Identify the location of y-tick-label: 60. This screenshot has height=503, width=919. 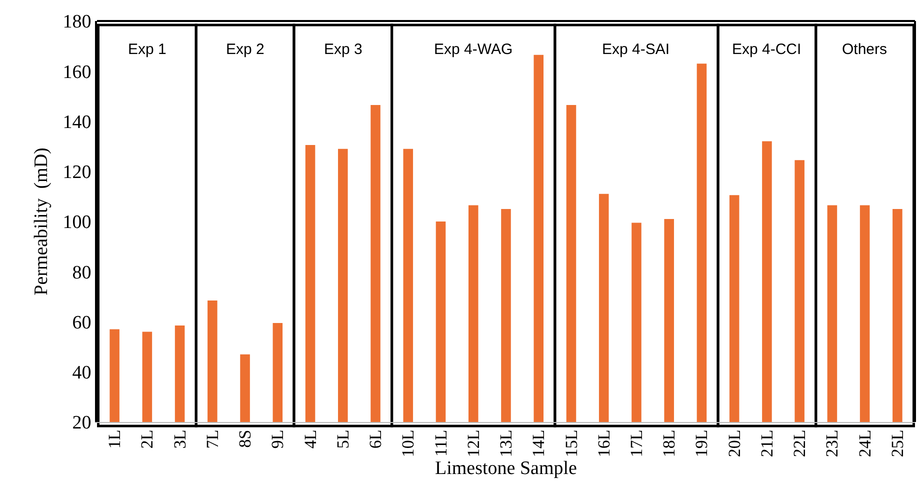
(82, 323).